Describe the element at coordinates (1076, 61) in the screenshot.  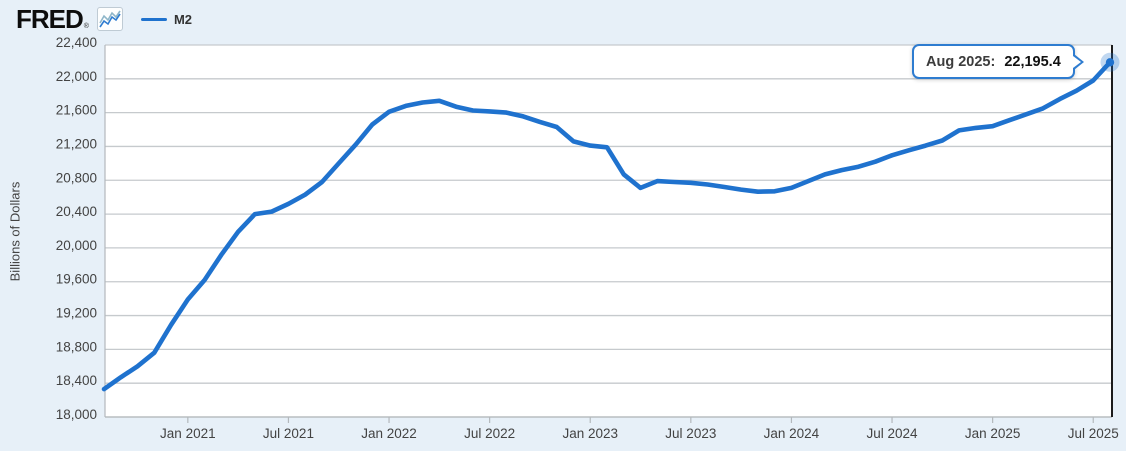
I see `tooltip-arrow-inner` at that location.